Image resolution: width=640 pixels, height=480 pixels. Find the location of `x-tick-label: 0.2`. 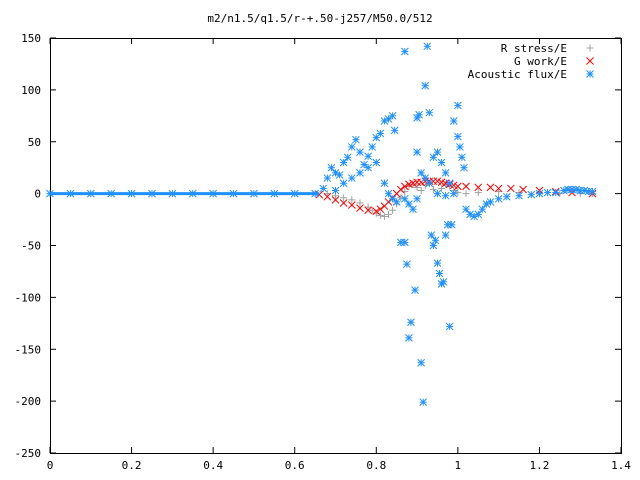

x-tick-label: 0.2 is located at coordinates (132, 465).